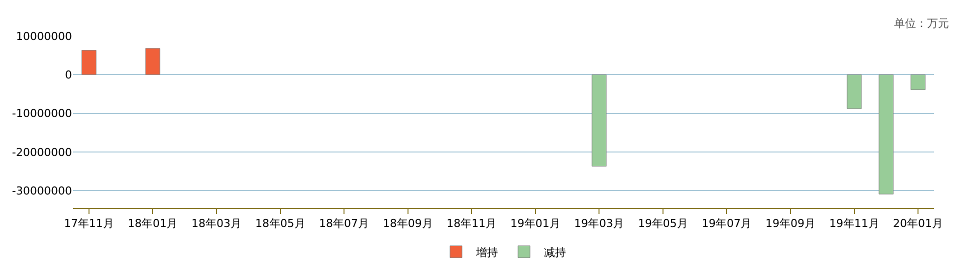 The width and height of the screenshot is (959, 278). I want to click on y-tick-label: -10000000, so click(42, 113).